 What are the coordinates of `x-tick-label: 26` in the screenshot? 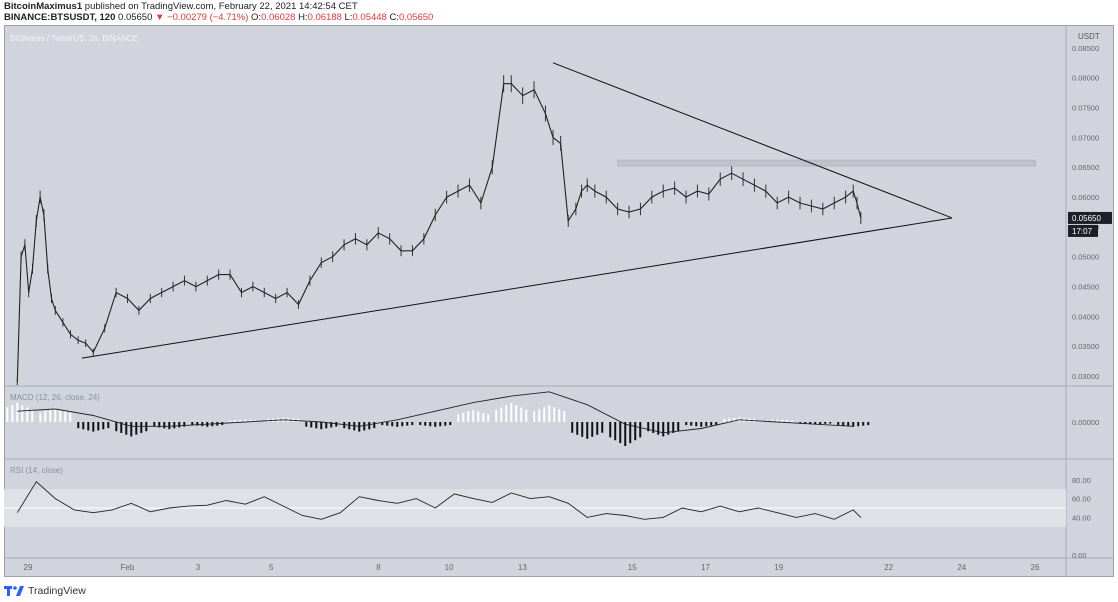 It's located at (1035, 567).